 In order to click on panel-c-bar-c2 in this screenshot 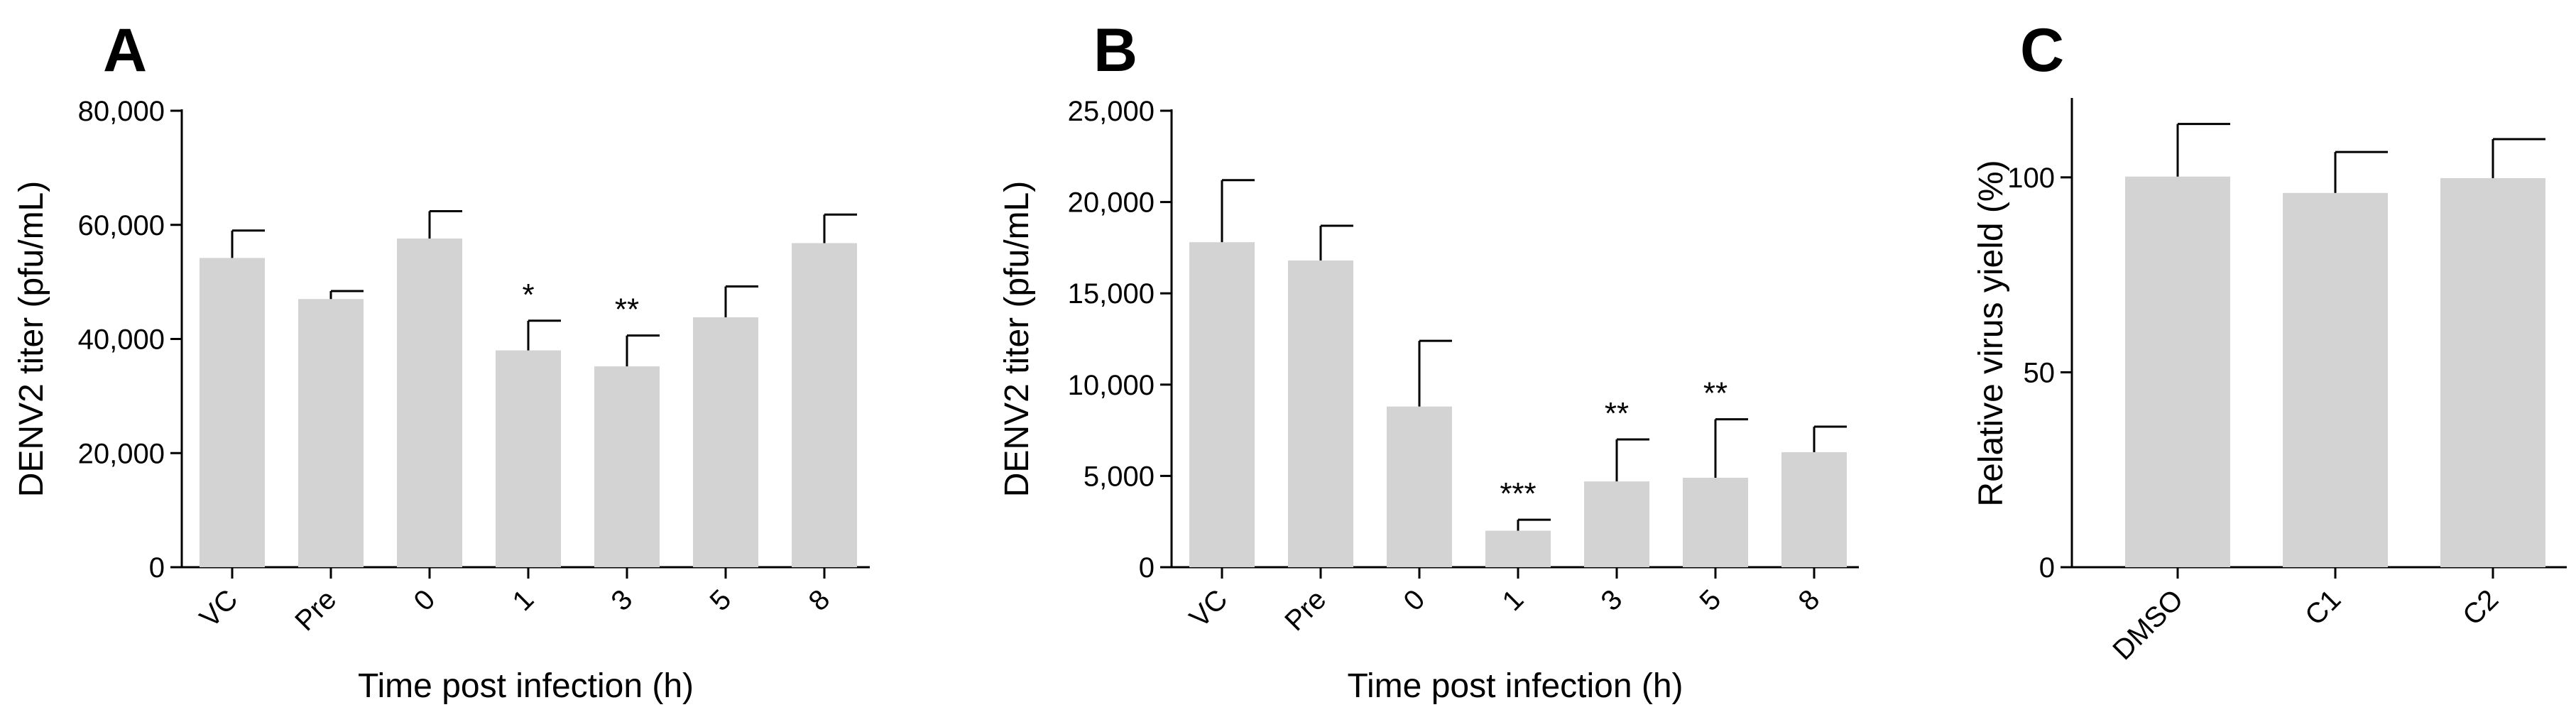, I will do `click(2492, 372)`.